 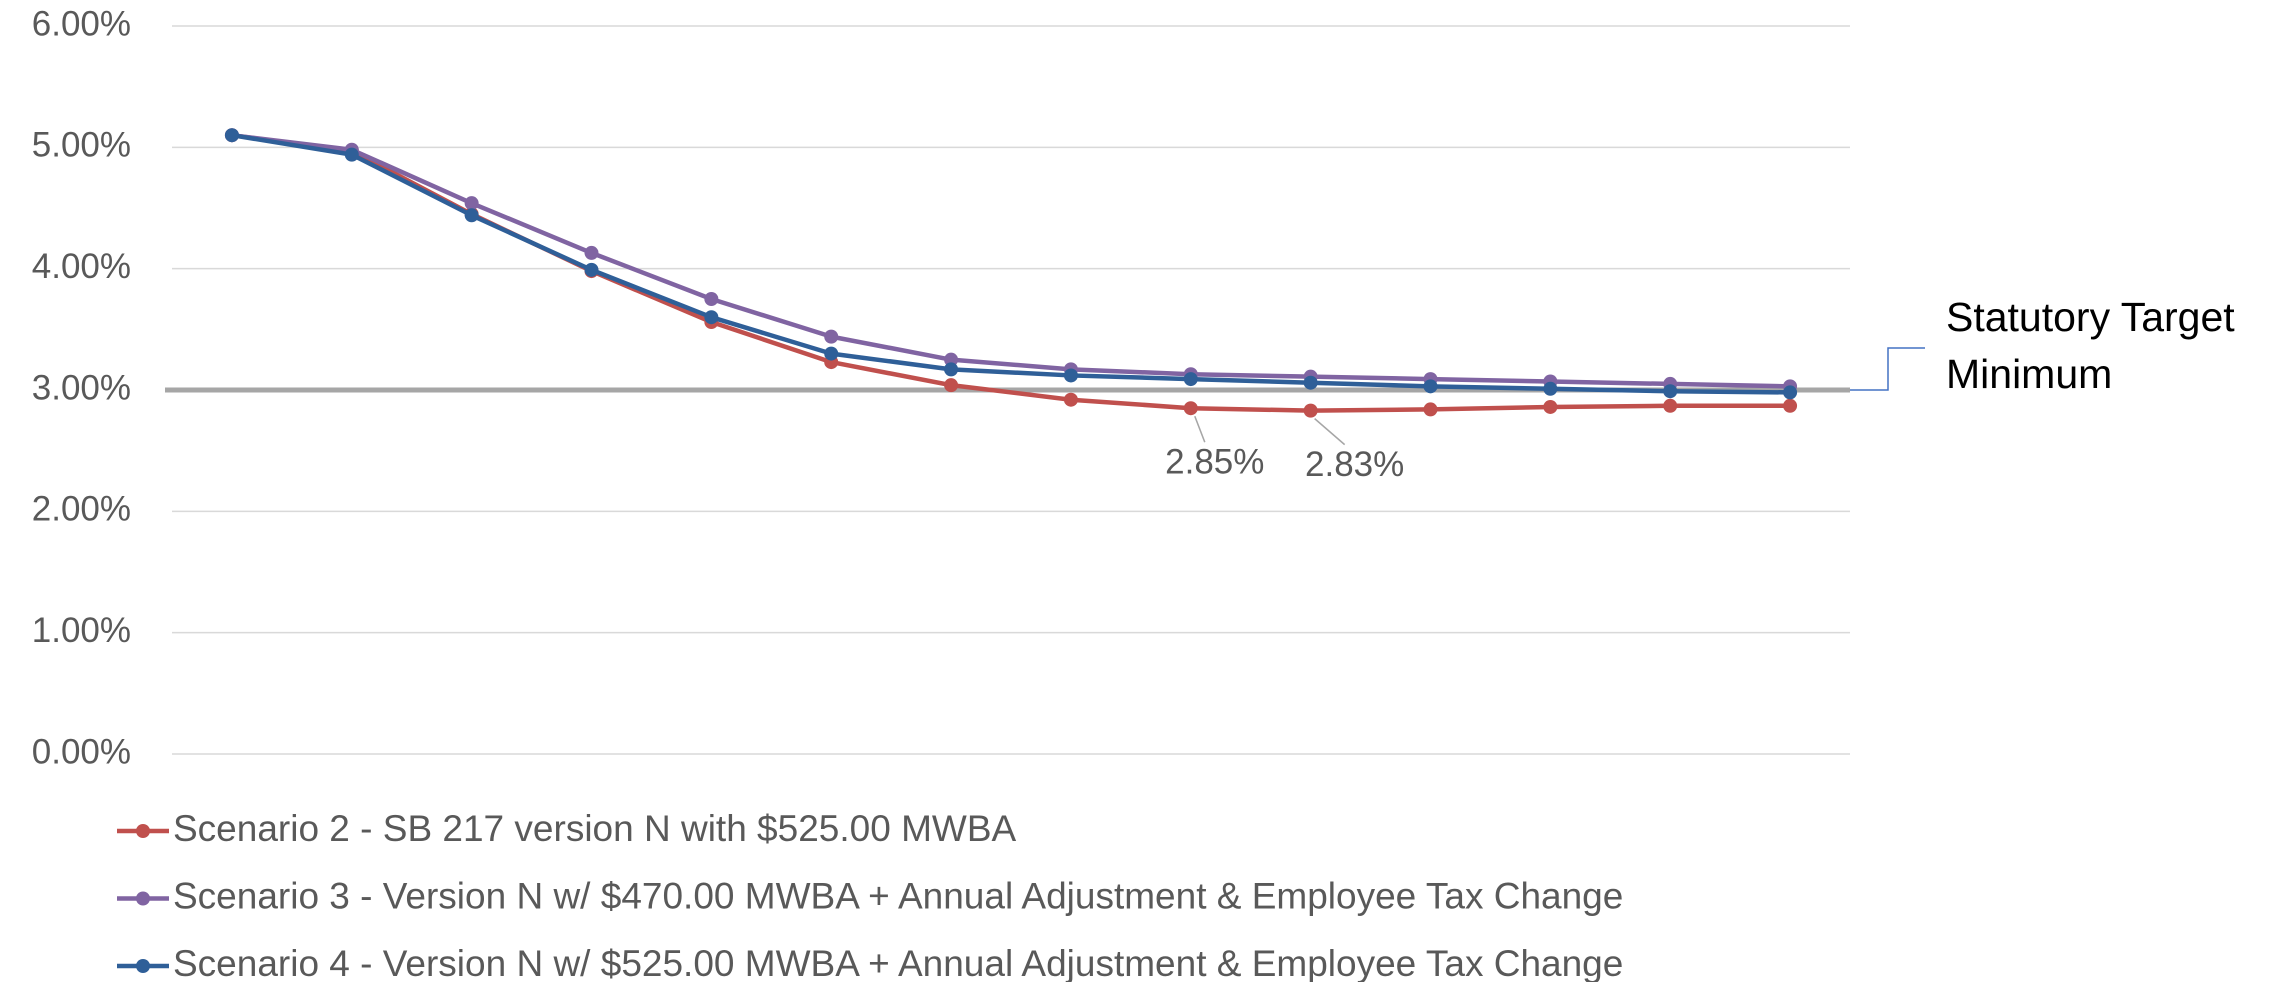 What do you see at coordinates (2090, 317) in the screenshot?
I see `annotation-line: Statutory Target` at bounding box center [2090, 317].